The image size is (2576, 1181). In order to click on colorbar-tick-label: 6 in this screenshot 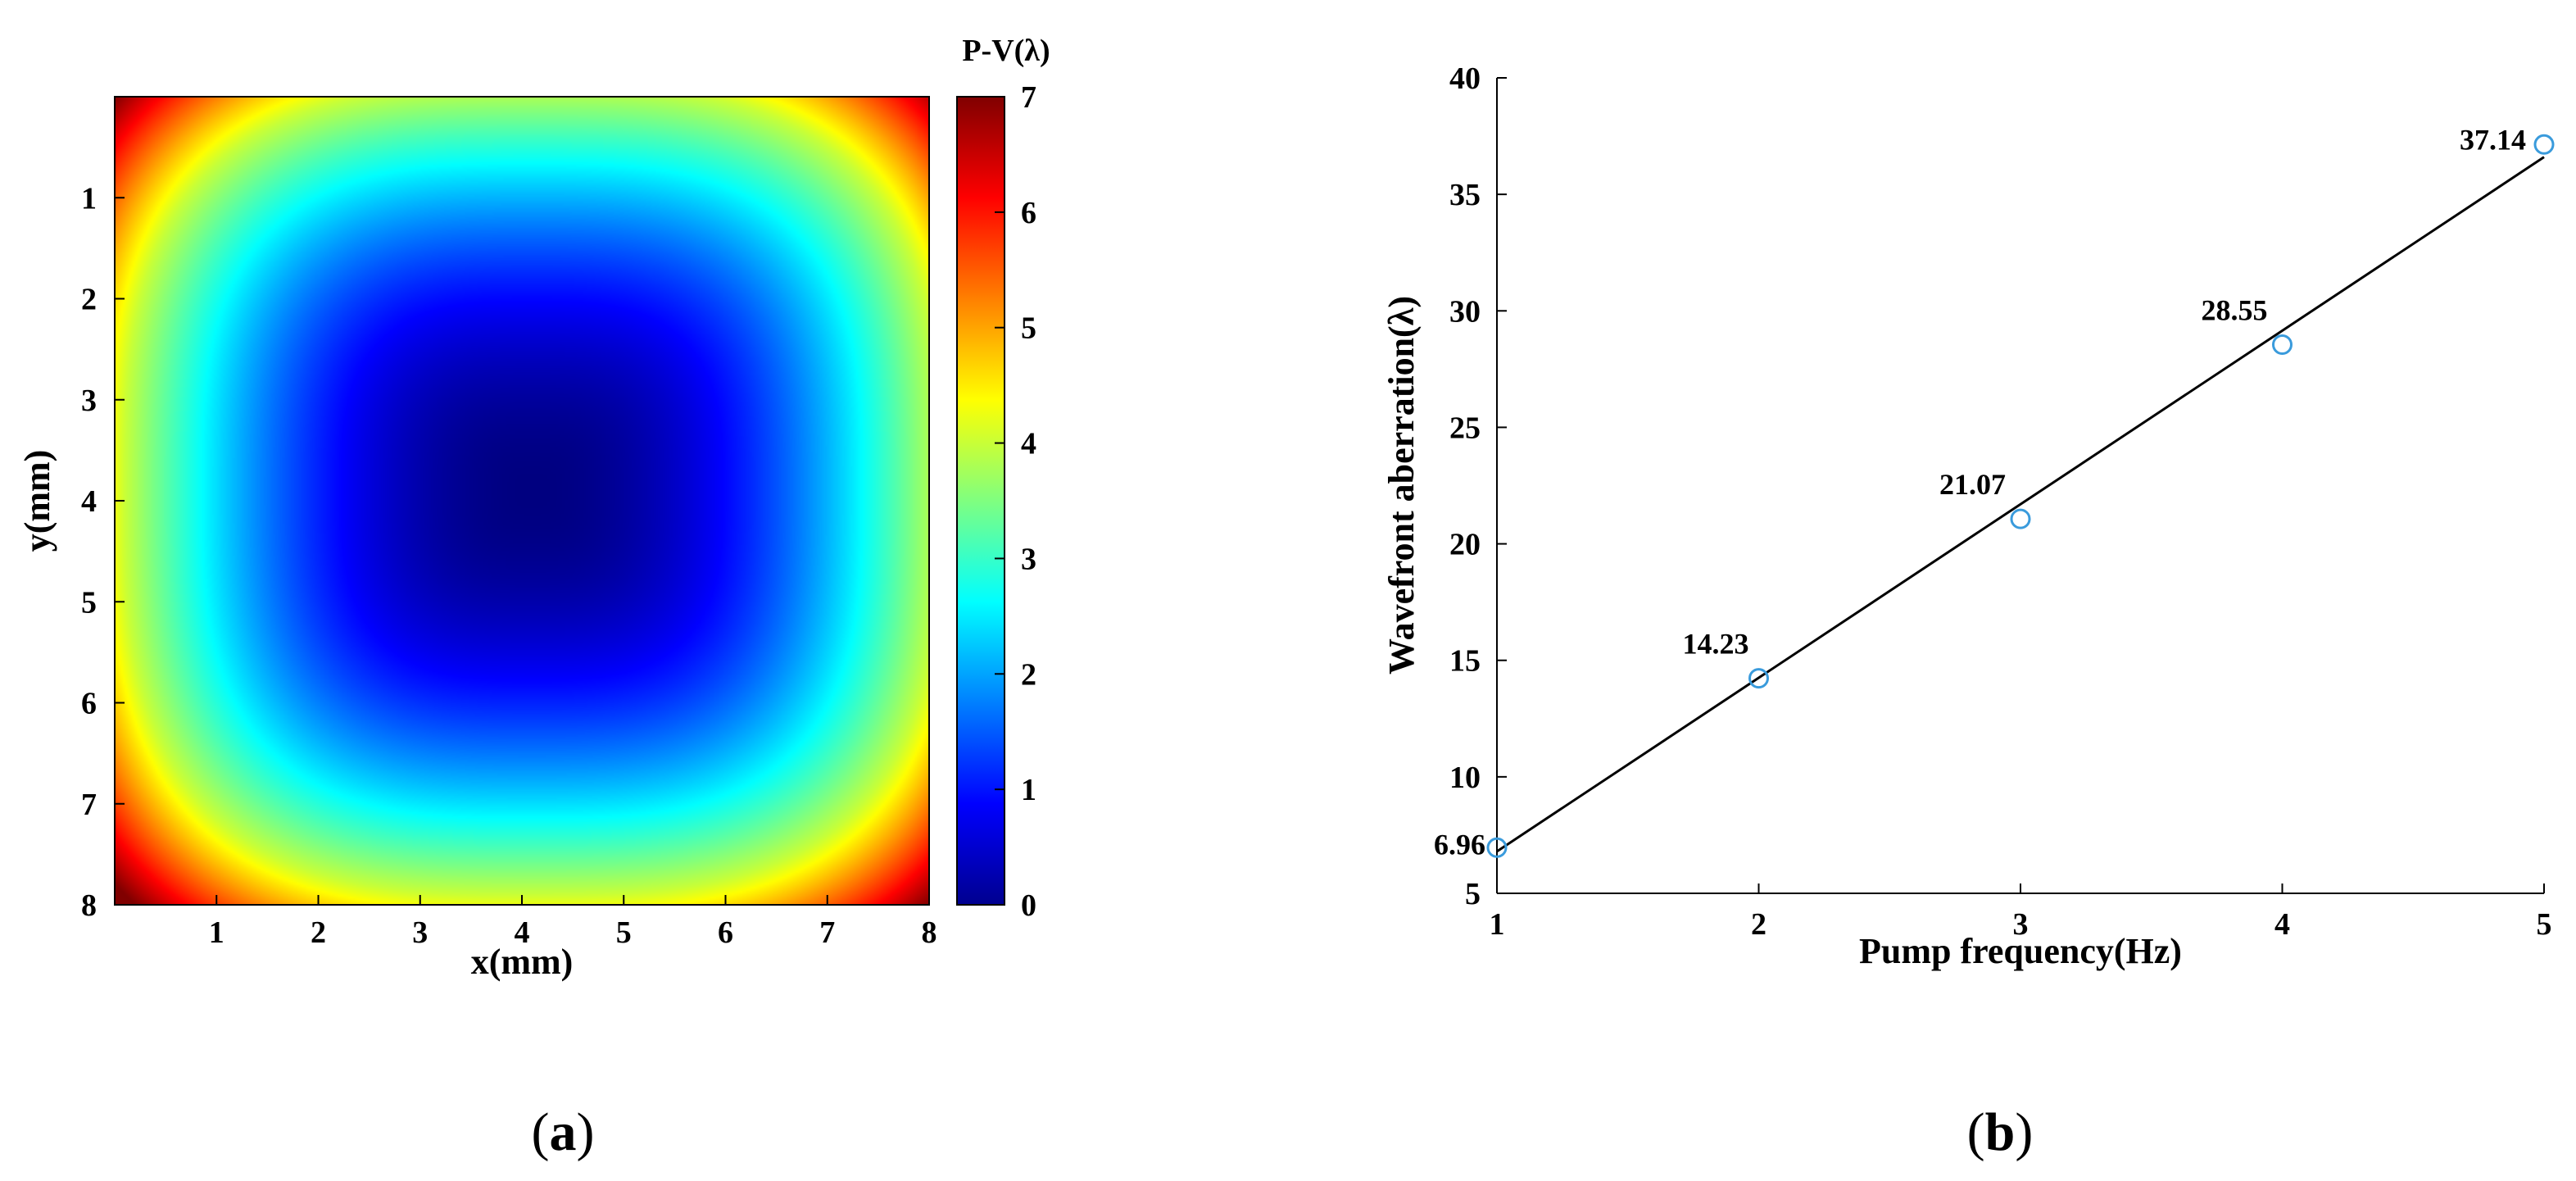, I will do `click(1028, 213)`.